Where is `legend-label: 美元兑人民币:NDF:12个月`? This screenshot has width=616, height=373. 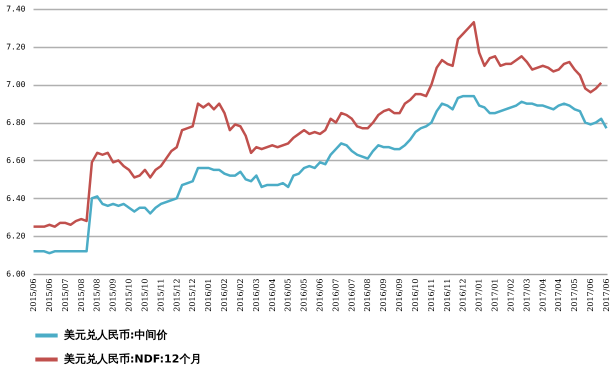 legend-label: 美元兑人民币:NDF:12个月 is located at coordinates (132, 359).